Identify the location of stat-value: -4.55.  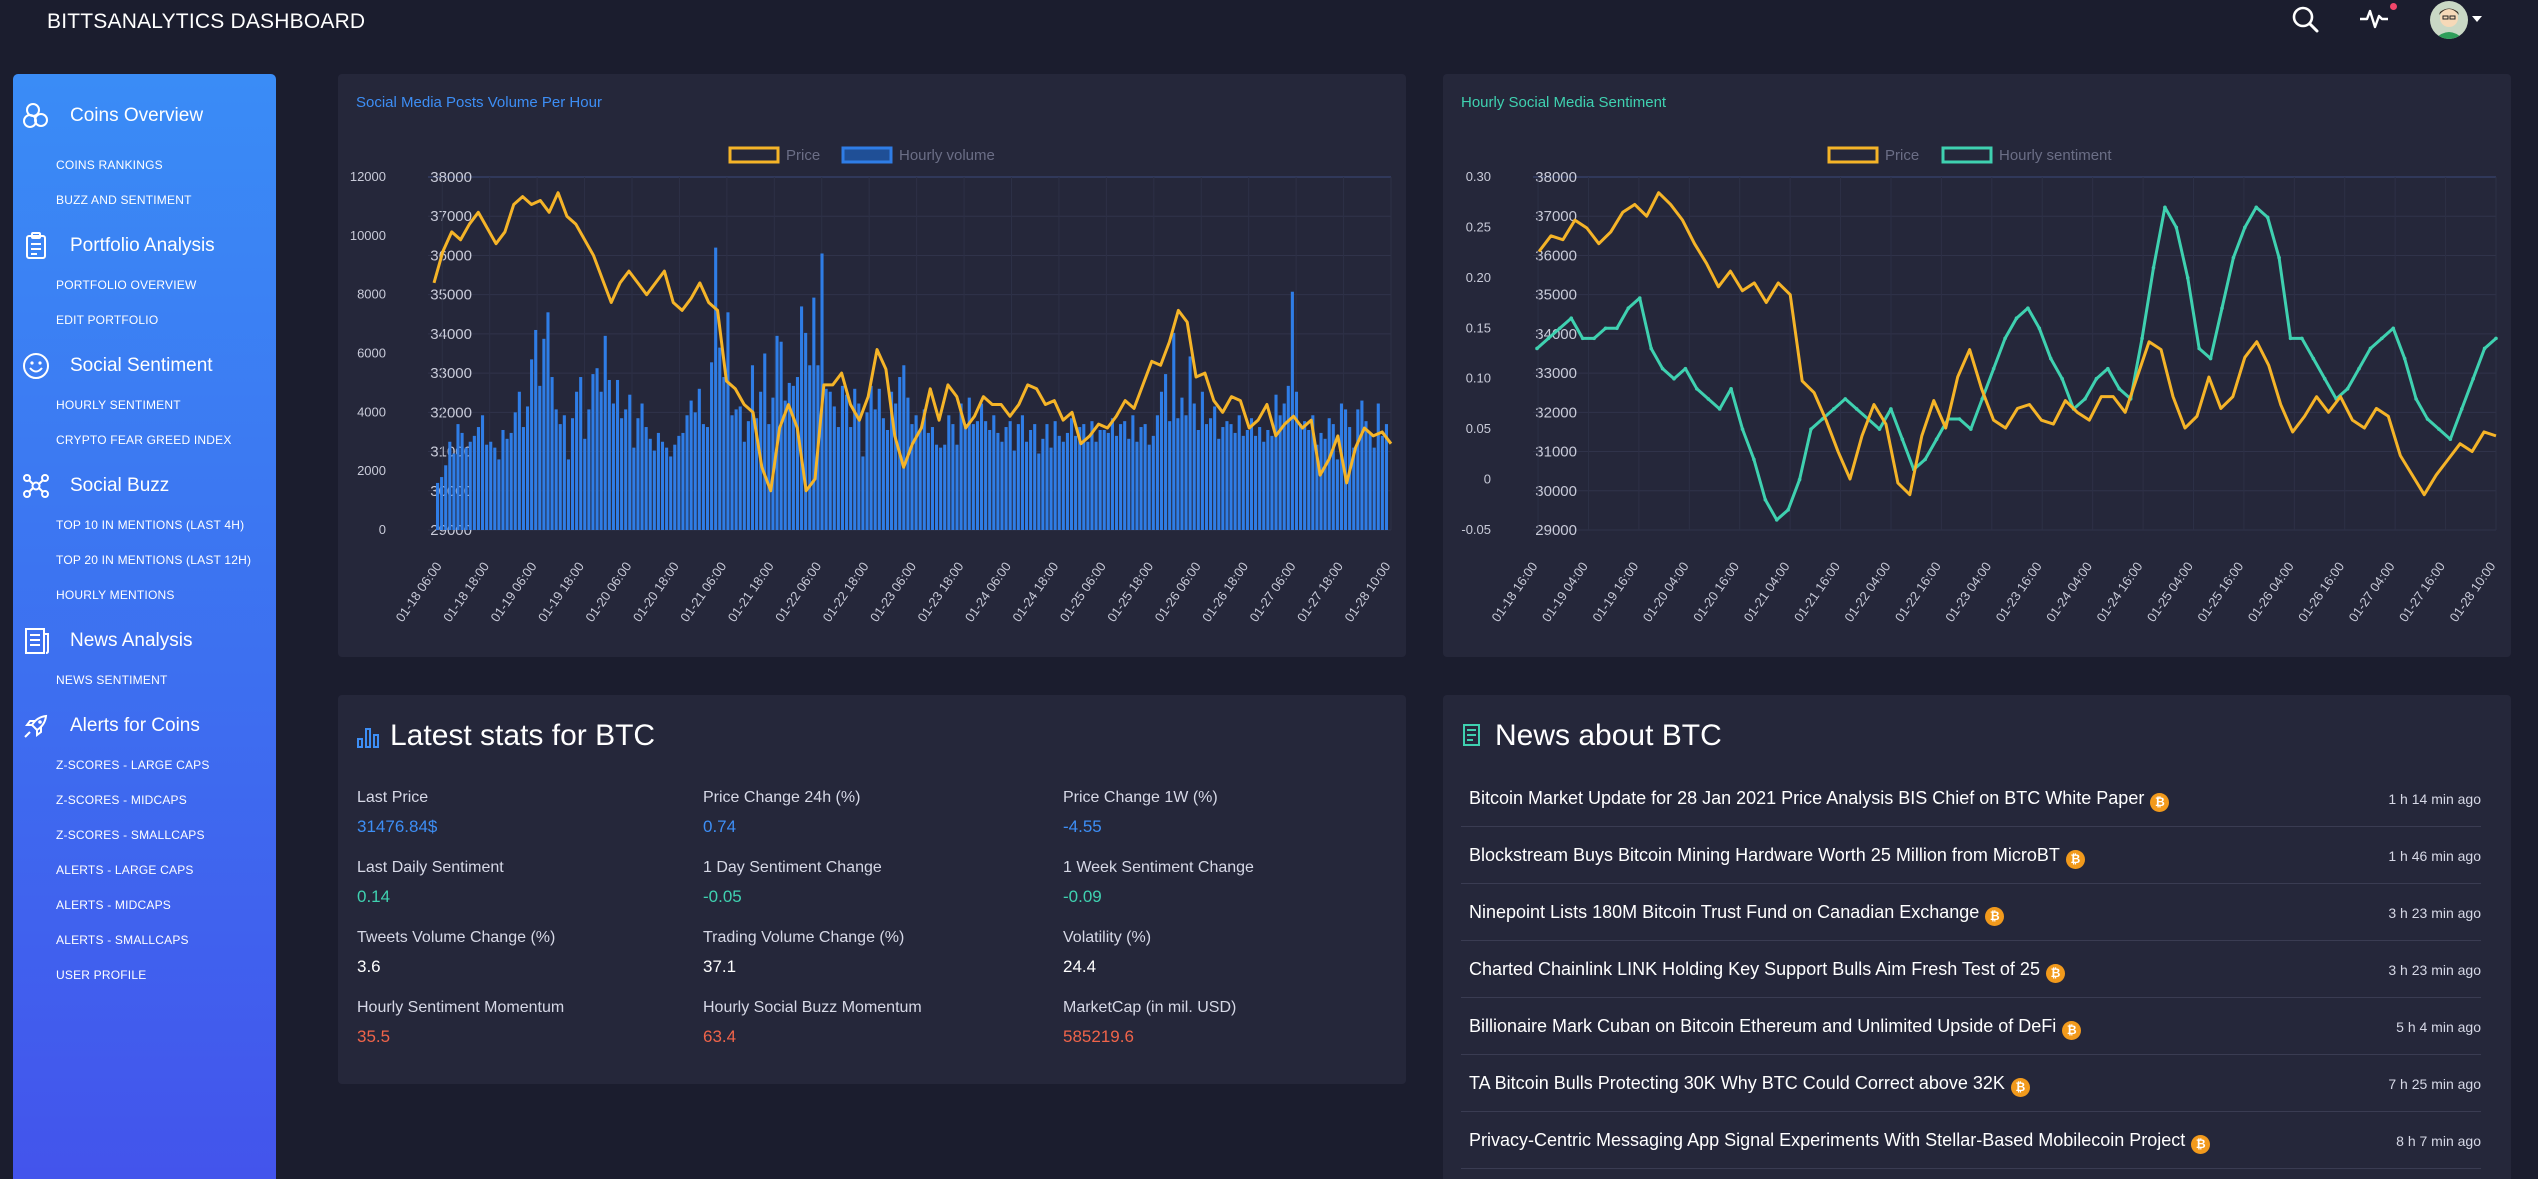
(1082, 826).